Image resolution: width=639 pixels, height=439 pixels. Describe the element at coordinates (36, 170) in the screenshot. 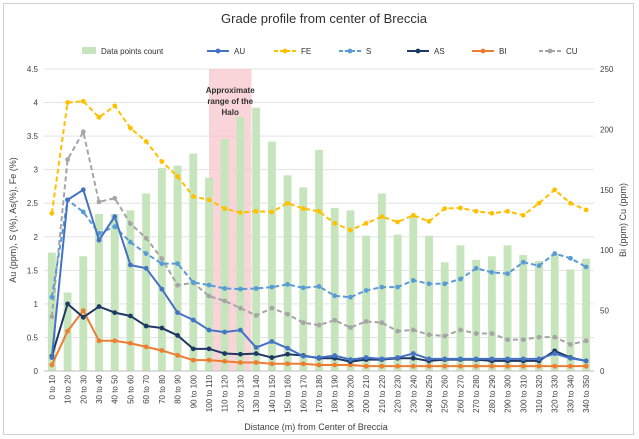

I see `y-left-tick-label: 3` at that location.